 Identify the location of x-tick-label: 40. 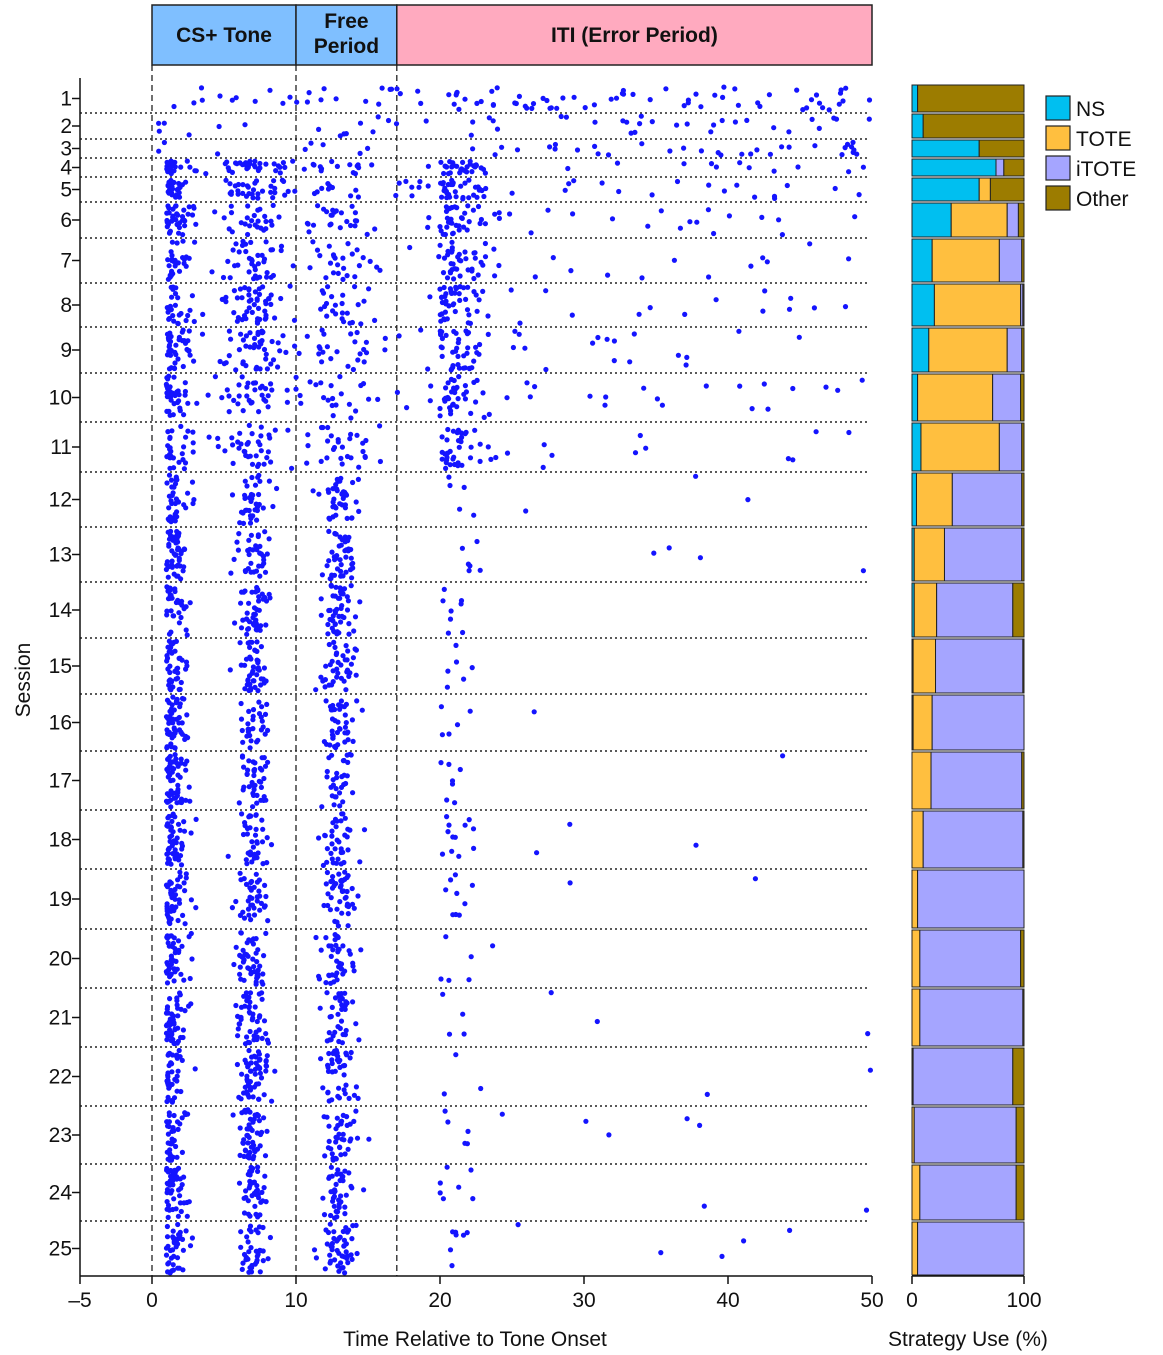
(727, 1300).